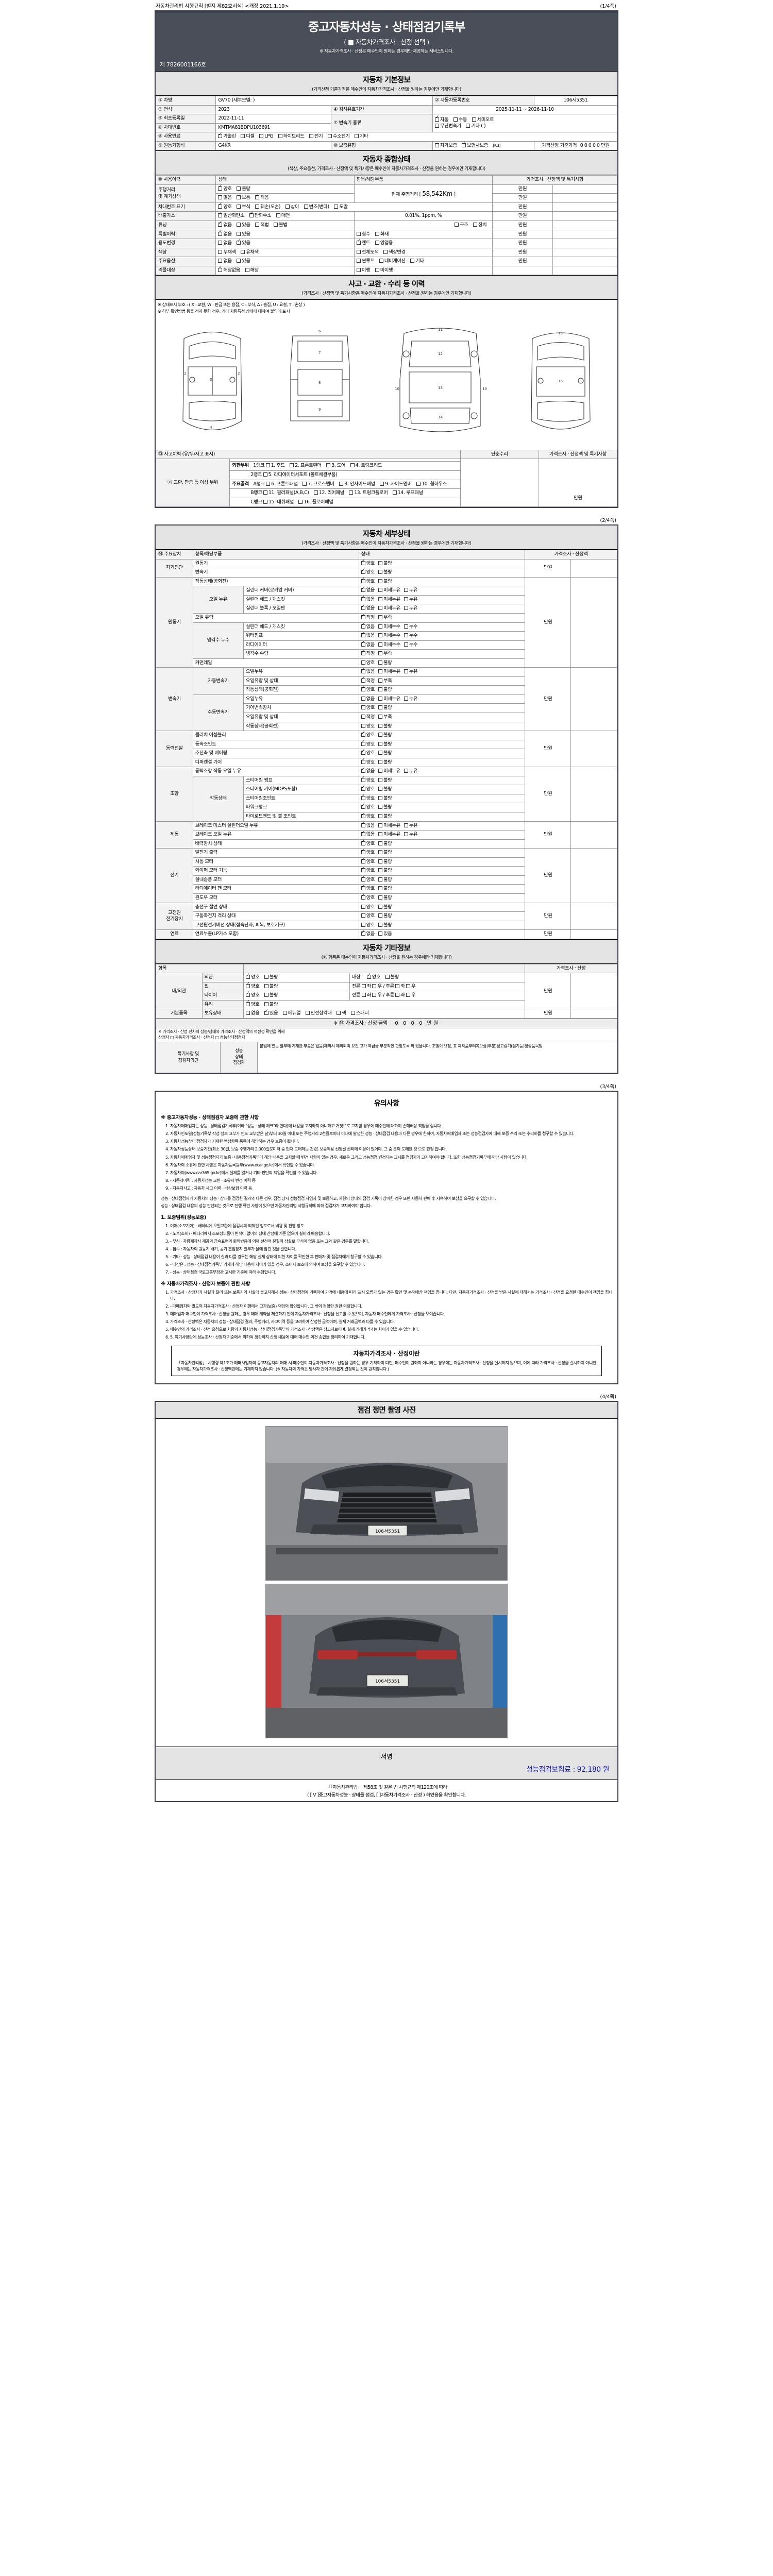  Describe the element at coordinates (328, 493) in the screenshot. I see `part-rear-panel: 12. 리어패널` at that location.